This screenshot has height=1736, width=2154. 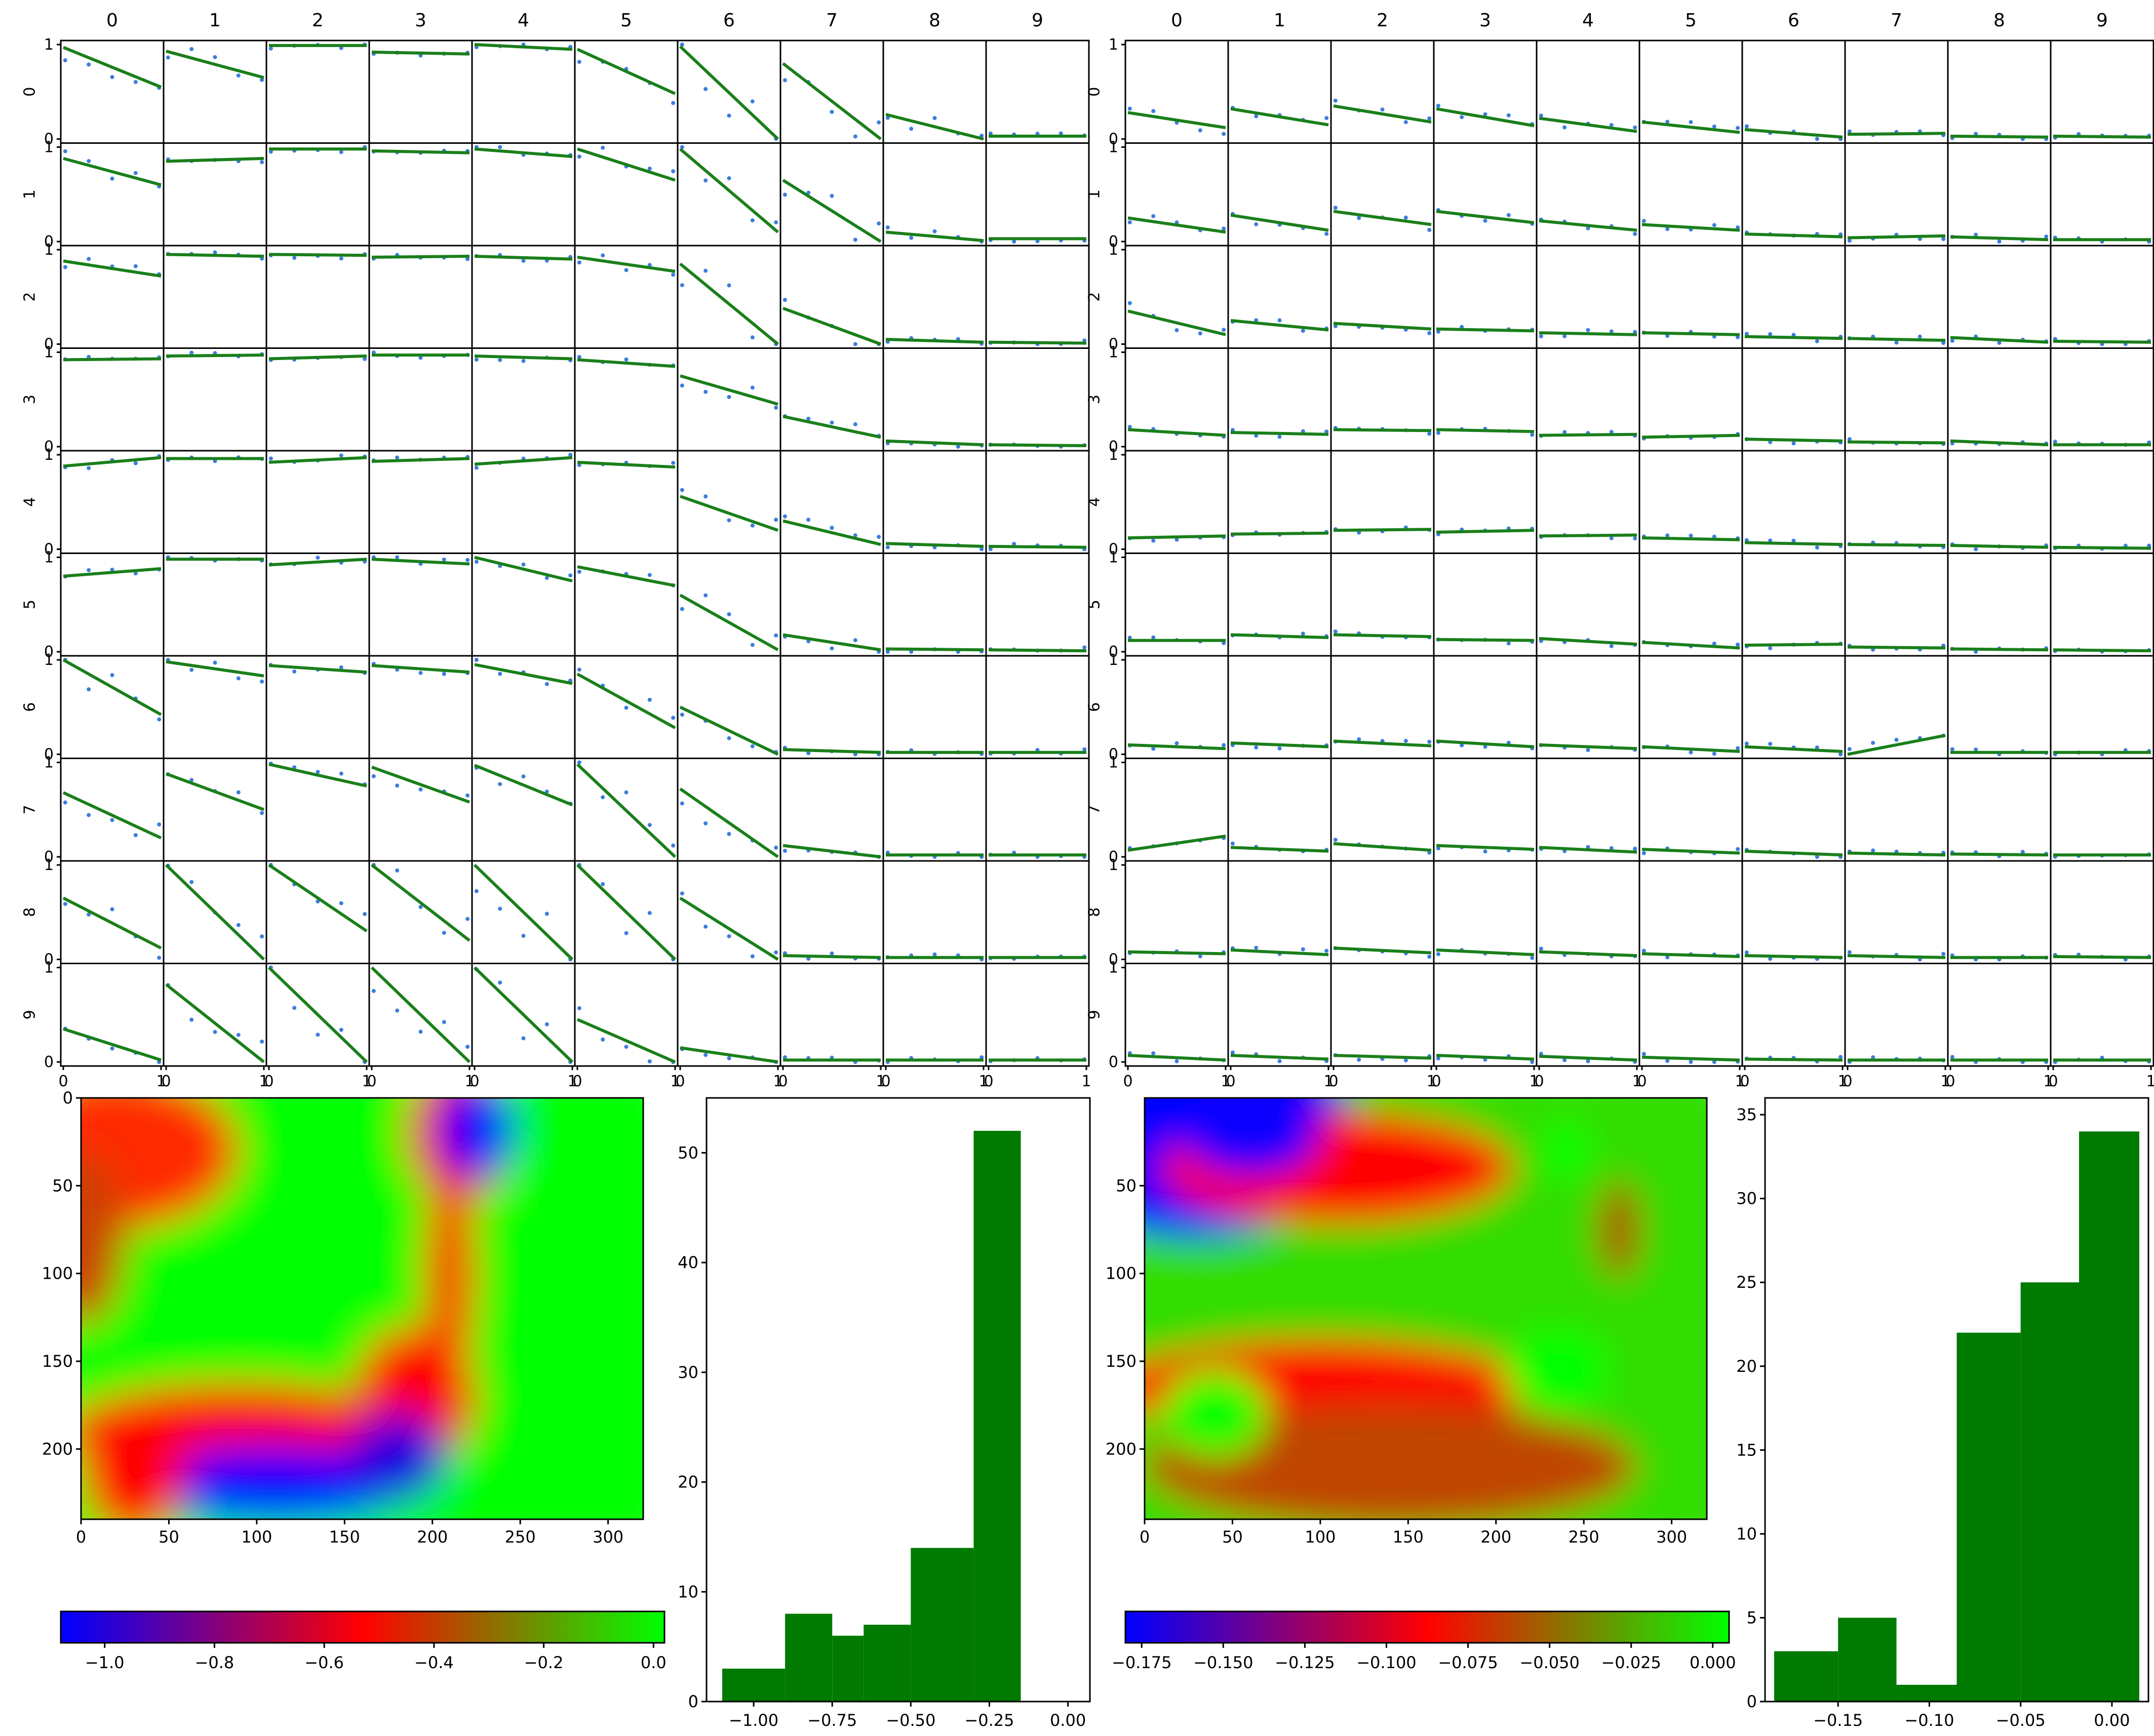 What do you see at coordinates (214, 1662) in the screenshot?
I see `colorbar-tick-label: −0.8` at bounding box center [214, 1662].